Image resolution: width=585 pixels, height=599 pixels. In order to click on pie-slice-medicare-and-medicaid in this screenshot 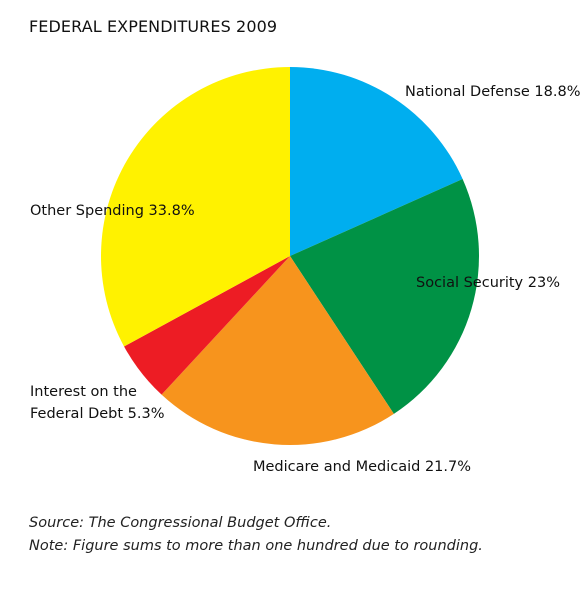, I will do `click(277, 351)`.